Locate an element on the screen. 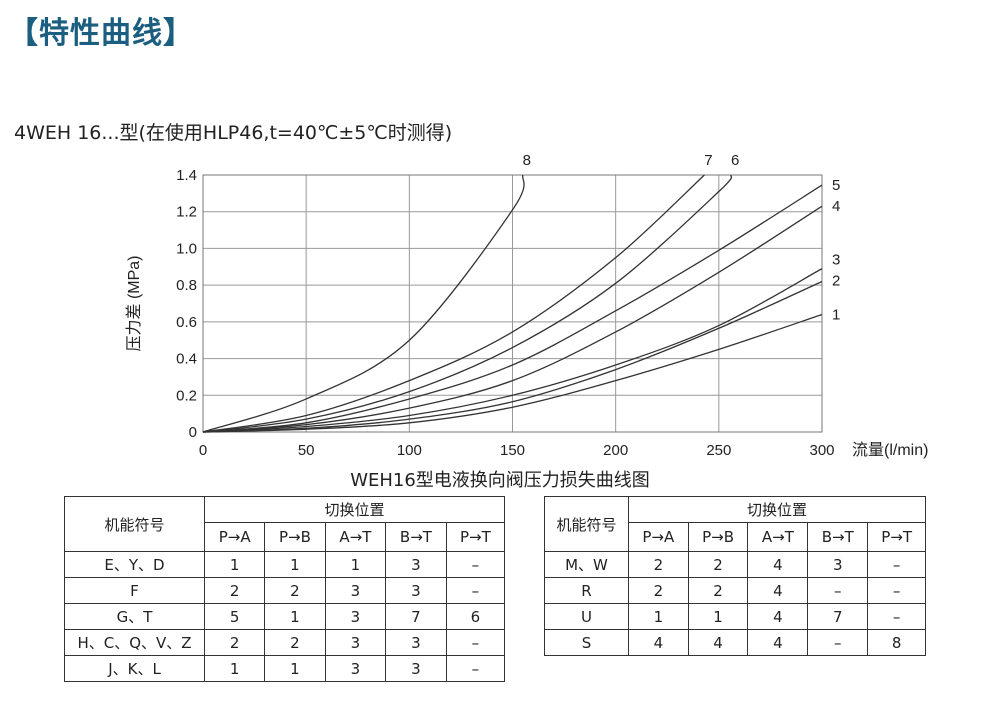 This screenshot has width=1000, height=715. table-cell: S is located at coordinates (586, 642).